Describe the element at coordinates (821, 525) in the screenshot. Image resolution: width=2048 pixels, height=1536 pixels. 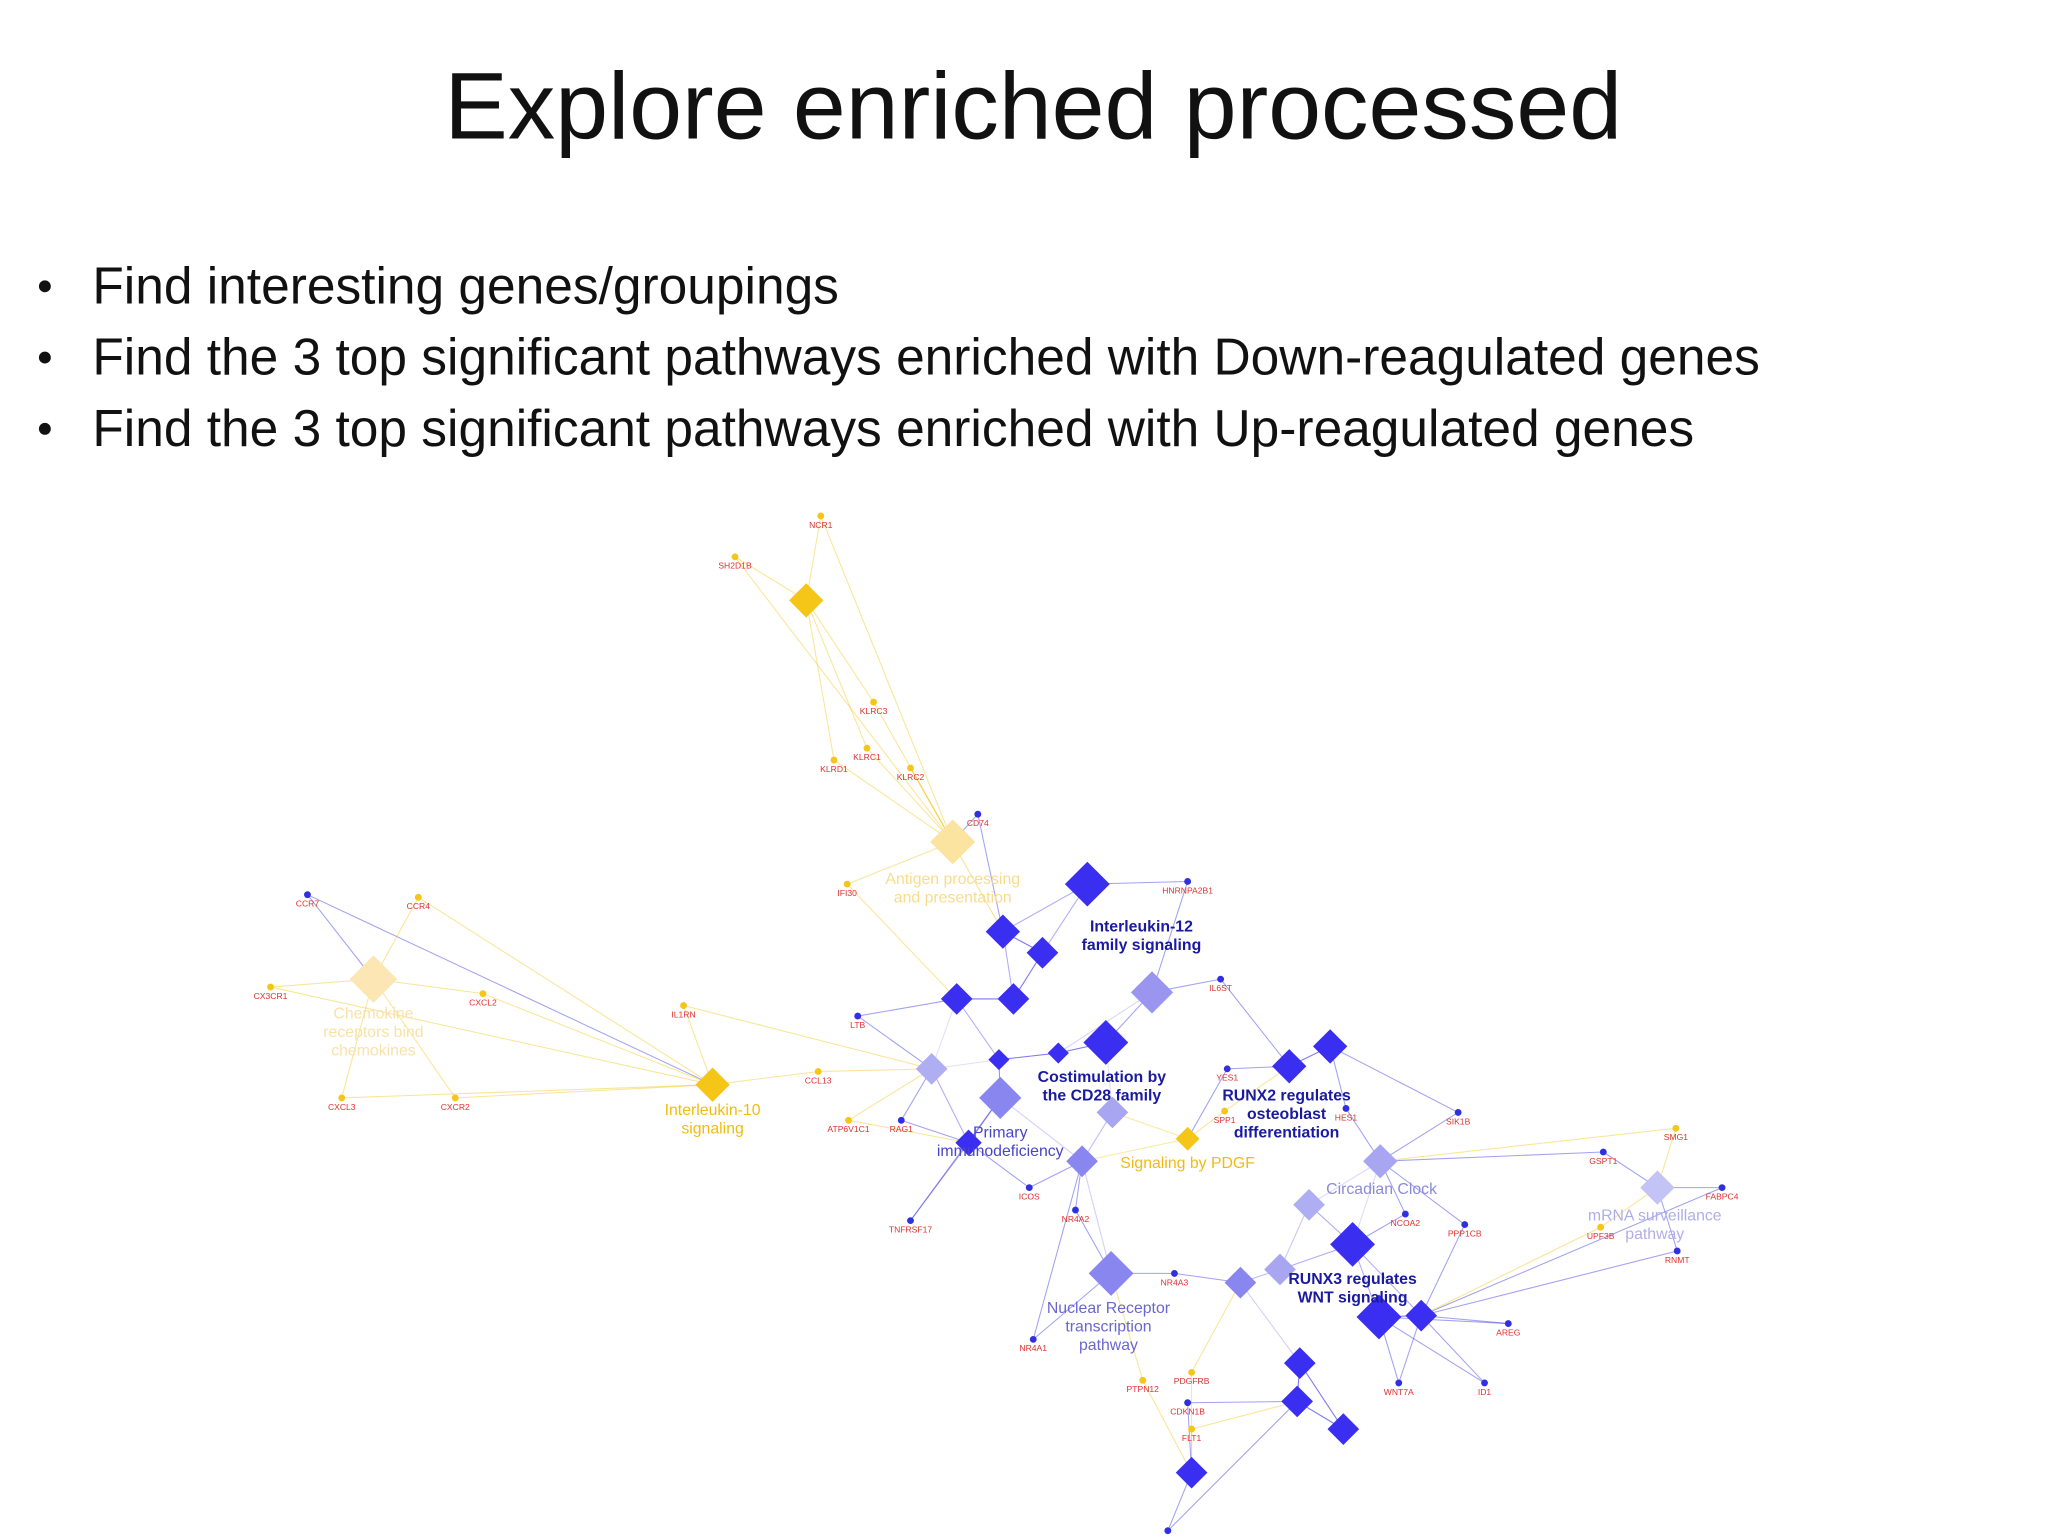
I see `gene-label: NCR1` at that location.